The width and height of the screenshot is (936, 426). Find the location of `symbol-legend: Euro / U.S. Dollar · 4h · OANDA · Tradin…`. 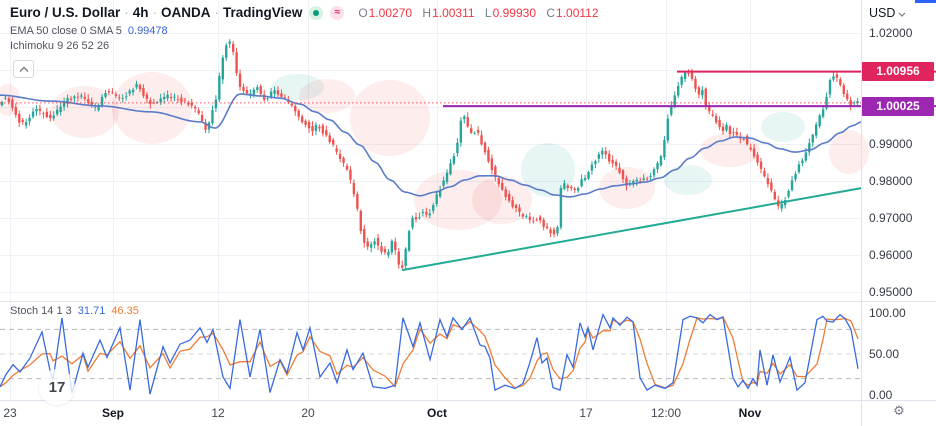

symbol-legend: Euro / U.S. Dollar · 4h · OANDA · Tradin… is located at coordinates (308, 12).